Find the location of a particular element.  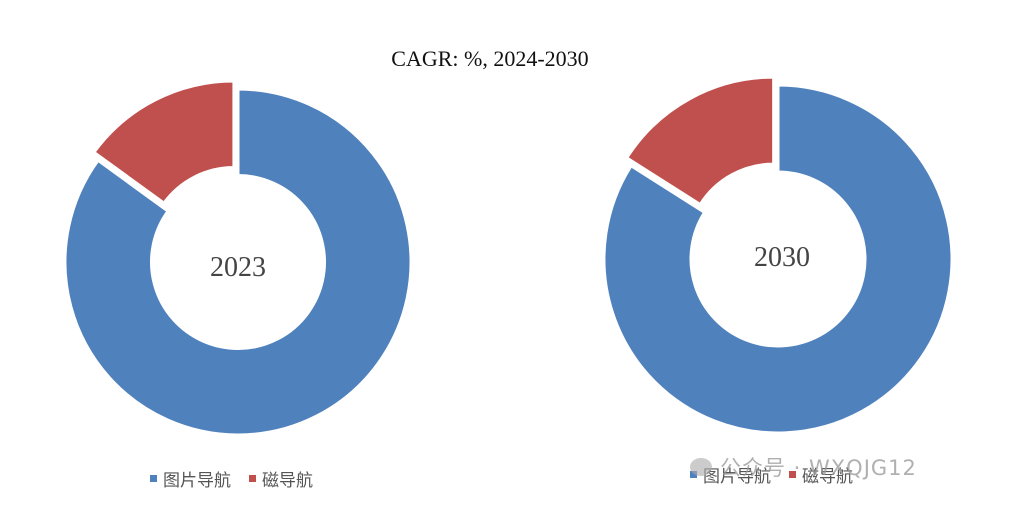

watermark: 公众号 · WXQJG12 is located at coordinates (803, 467).